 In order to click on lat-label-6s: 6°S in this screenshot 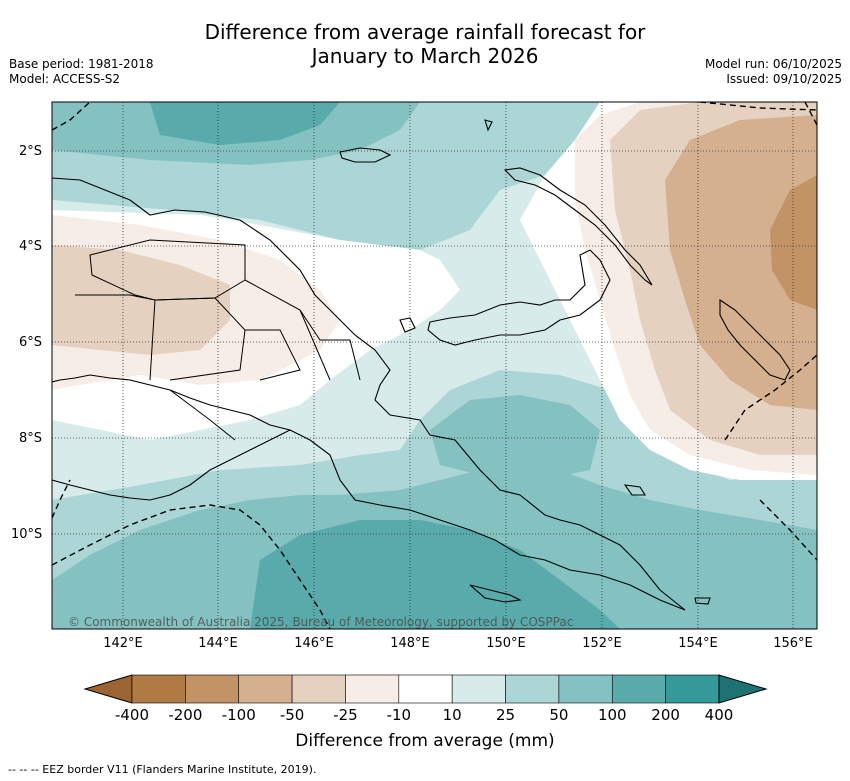, I will do `click(31, 342)`.